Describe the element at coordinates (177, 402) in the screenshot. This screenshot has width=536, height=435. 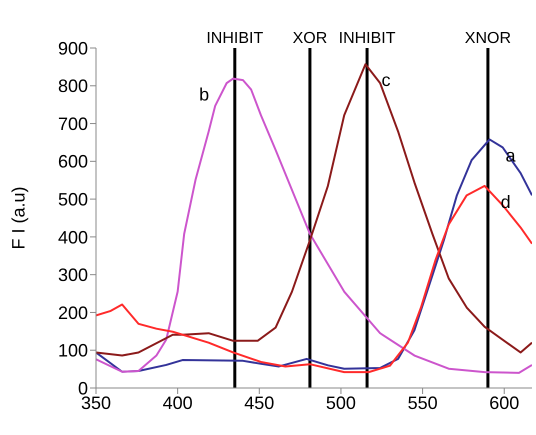
I see `x-tick-label: 400` at that location.